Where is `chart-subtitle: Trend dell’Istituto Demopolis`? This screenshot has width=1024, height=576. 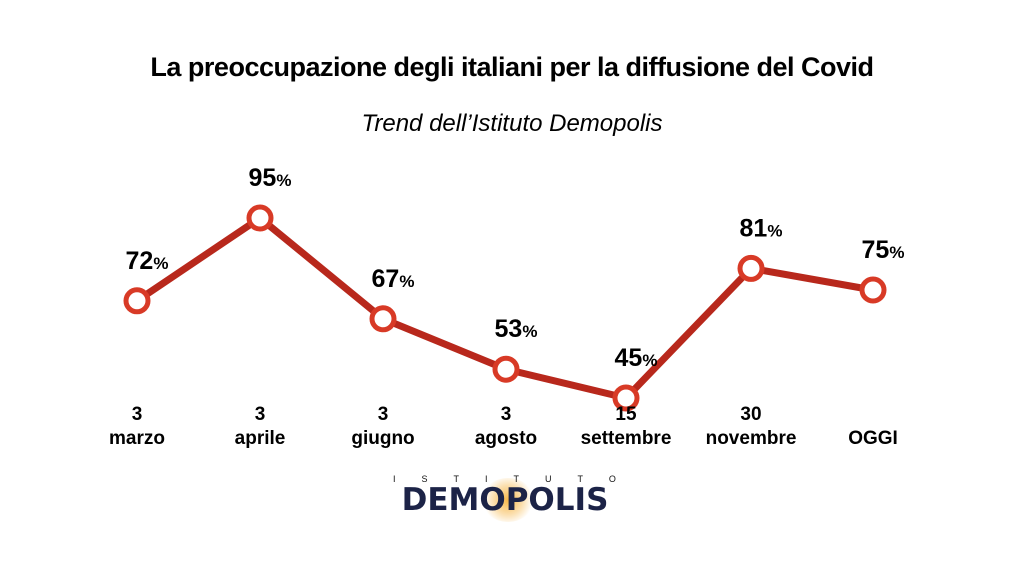 chart-subtitle: Trend dell’Istituto Demopolis is located at coordinates (512, 123).